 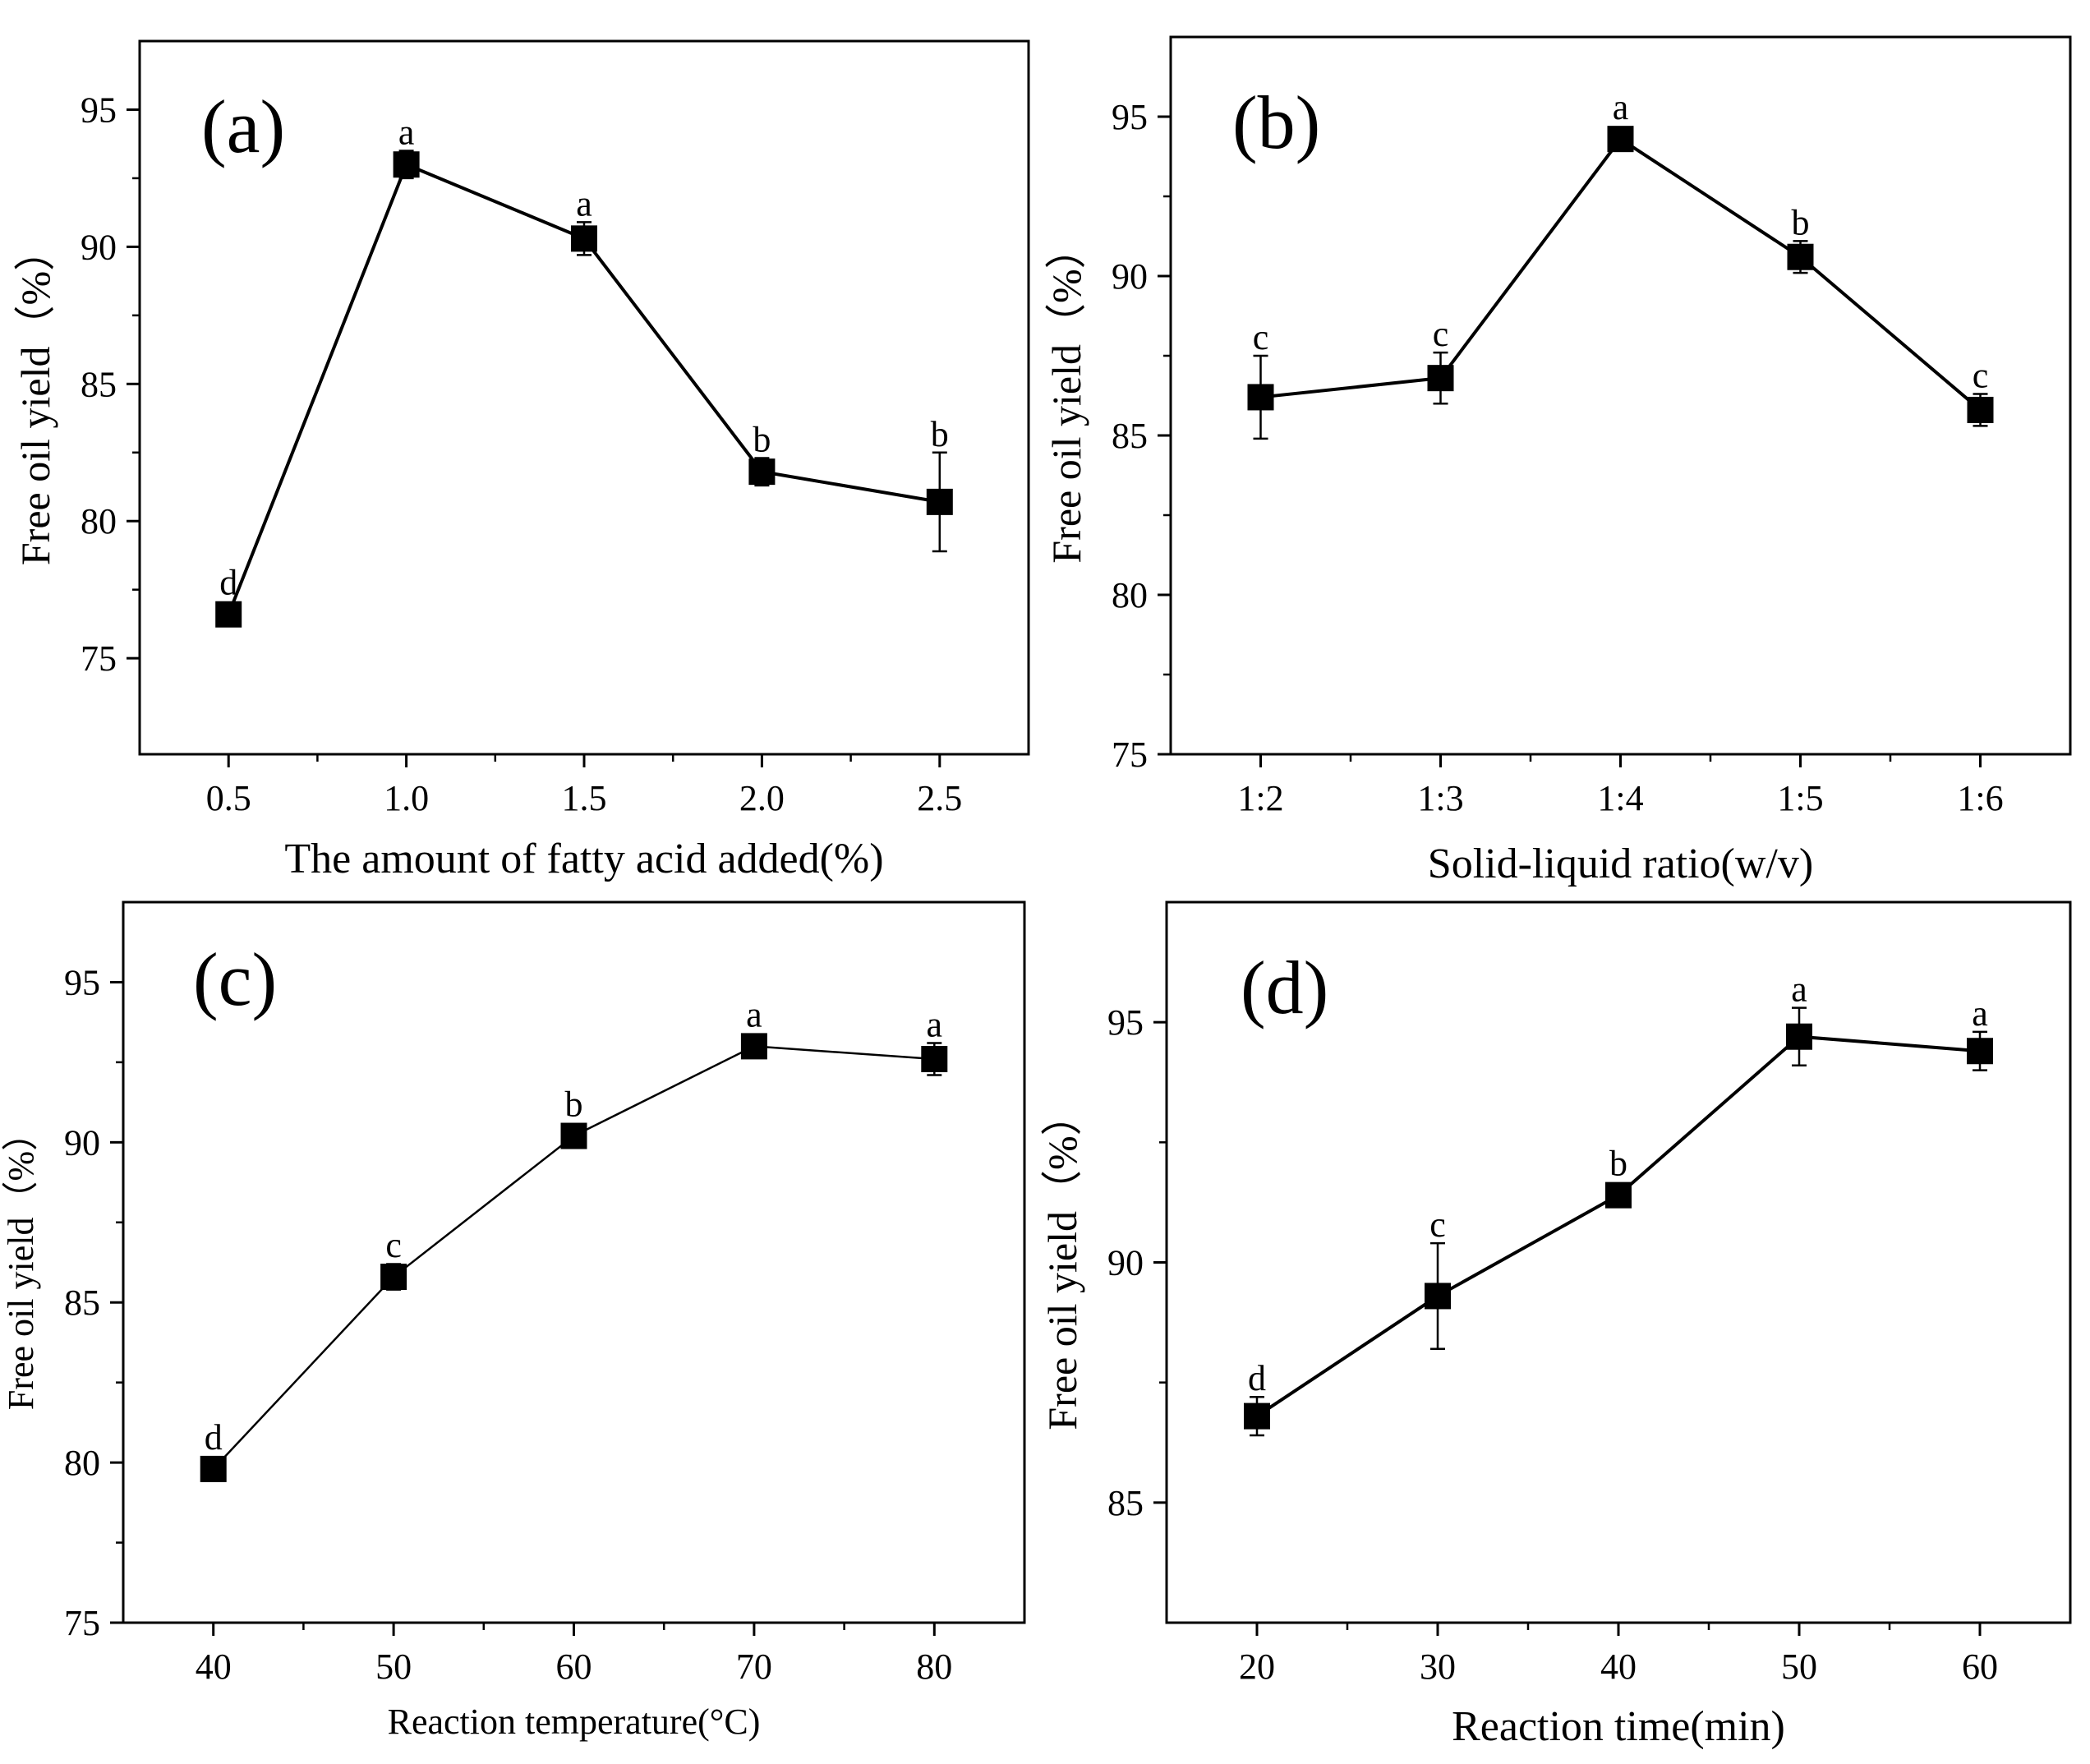 What do you see at coordinates (574, 1722) in the screenshot?
I see `x-axis-label: Reaction temperature(°C)` at bounding box center [574, 1722].